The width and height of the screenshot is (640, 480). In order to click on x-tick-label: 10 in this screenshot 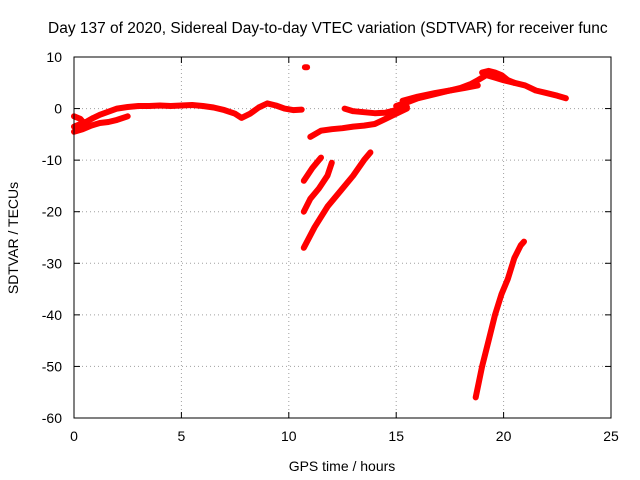, I will do `click(289, 436)`.